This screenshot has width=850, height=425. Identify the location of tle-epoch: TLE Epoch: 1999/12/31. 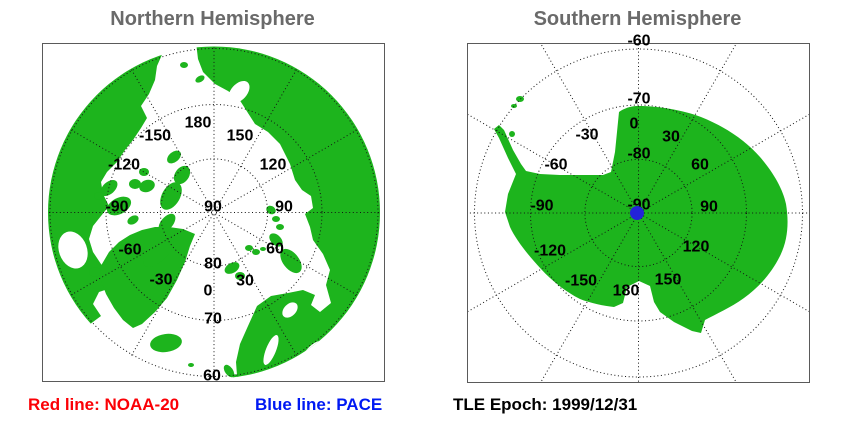
(545, 404).